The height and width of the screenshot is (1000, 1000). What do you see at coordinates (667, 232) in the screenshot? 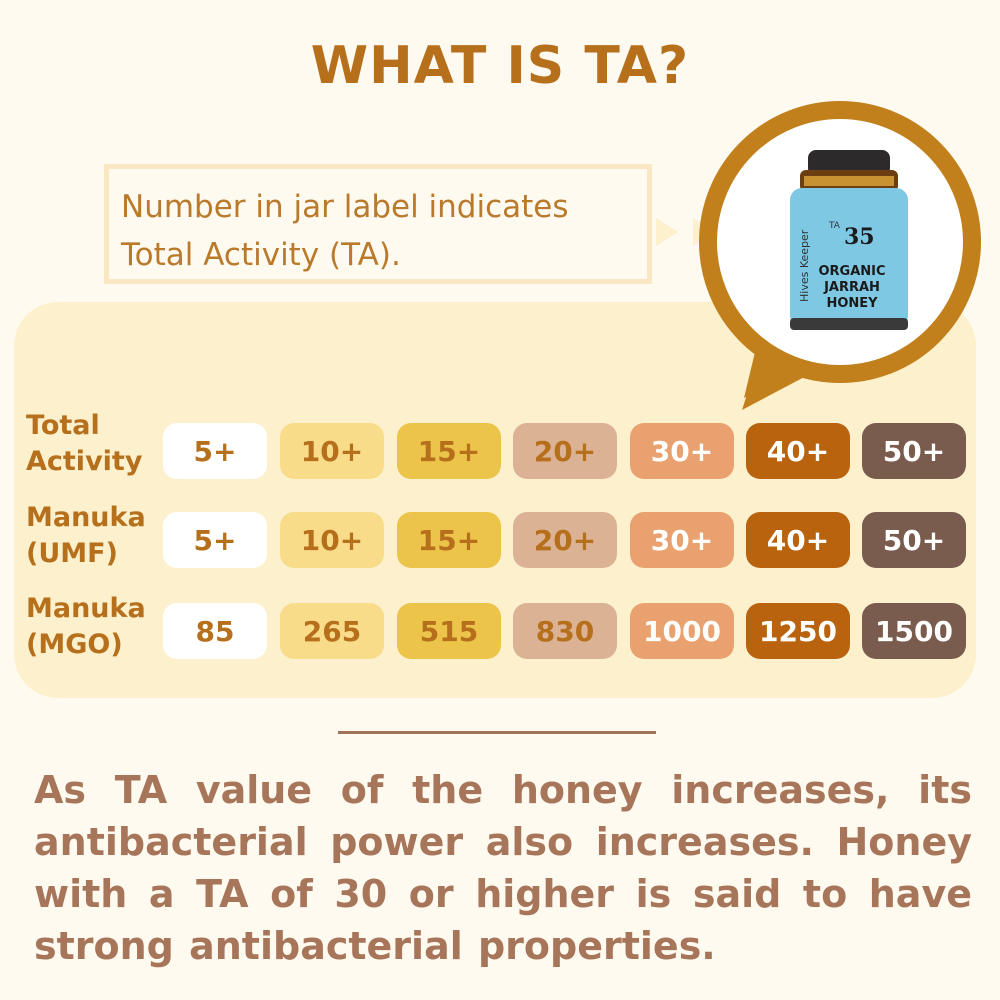
I see `arrow-icon` at bounding box center [667, 232].